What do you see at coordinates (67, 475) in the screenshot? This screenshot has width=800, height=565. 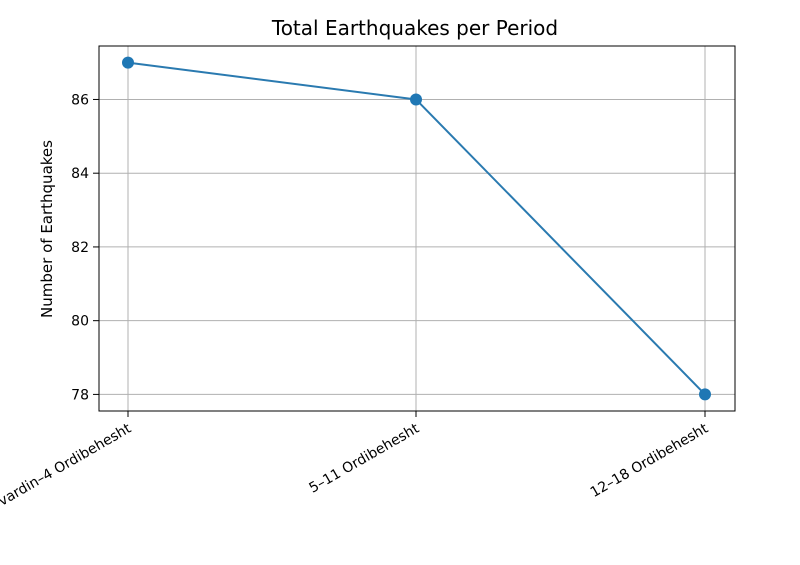 I see `x-tick-label: 29 Farvardin–4 Ordibehesht` at bounding box center [67, 475].